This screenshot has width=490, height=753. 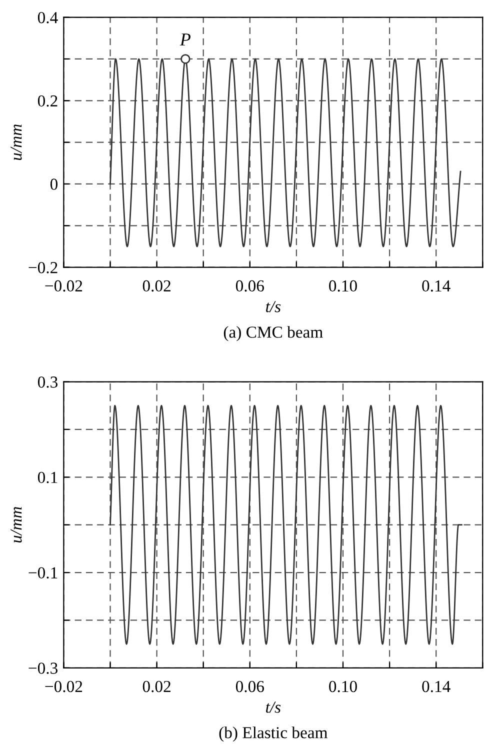 What do you see at coordinates (48, 478) in the screenshot?
I see `y-tick-label: 0.1` at bounding box center [48, 478].